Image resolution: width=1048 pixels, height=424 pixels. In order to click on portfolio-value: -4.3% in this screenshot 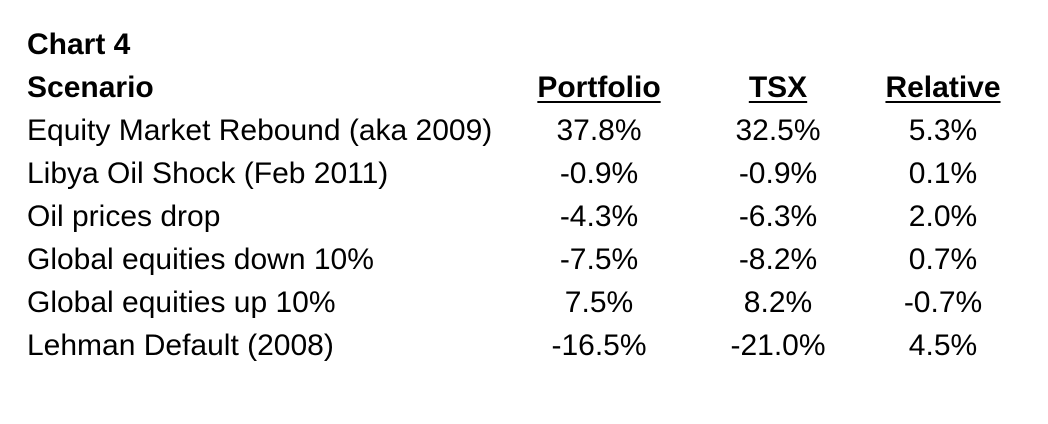, I will do `click(599, 216)`.